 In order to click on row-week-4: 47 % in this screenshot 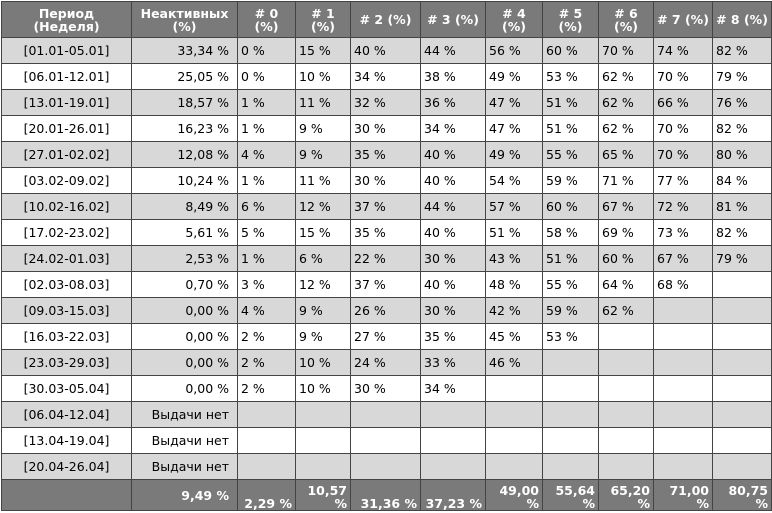, I will do `click(514, 102)`.